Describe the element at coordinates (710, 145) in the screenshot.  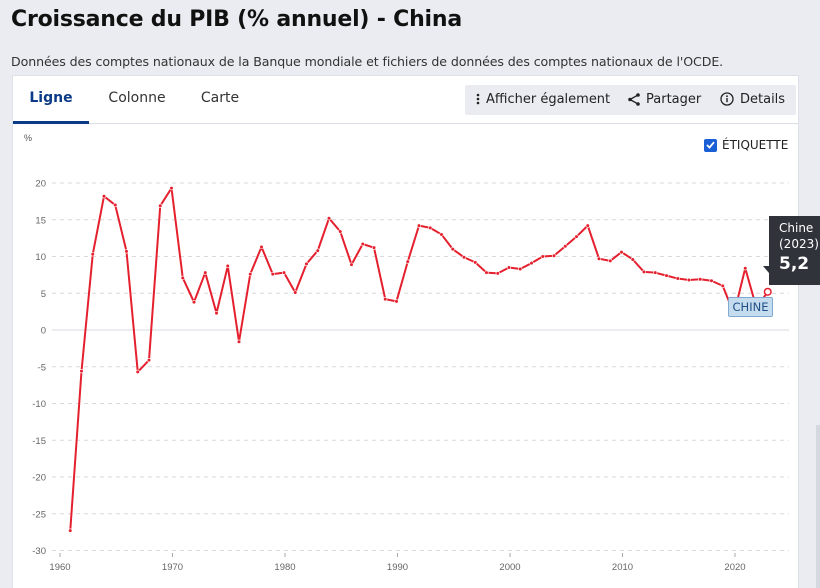
I see `checkbox-checked-icon` at that location.